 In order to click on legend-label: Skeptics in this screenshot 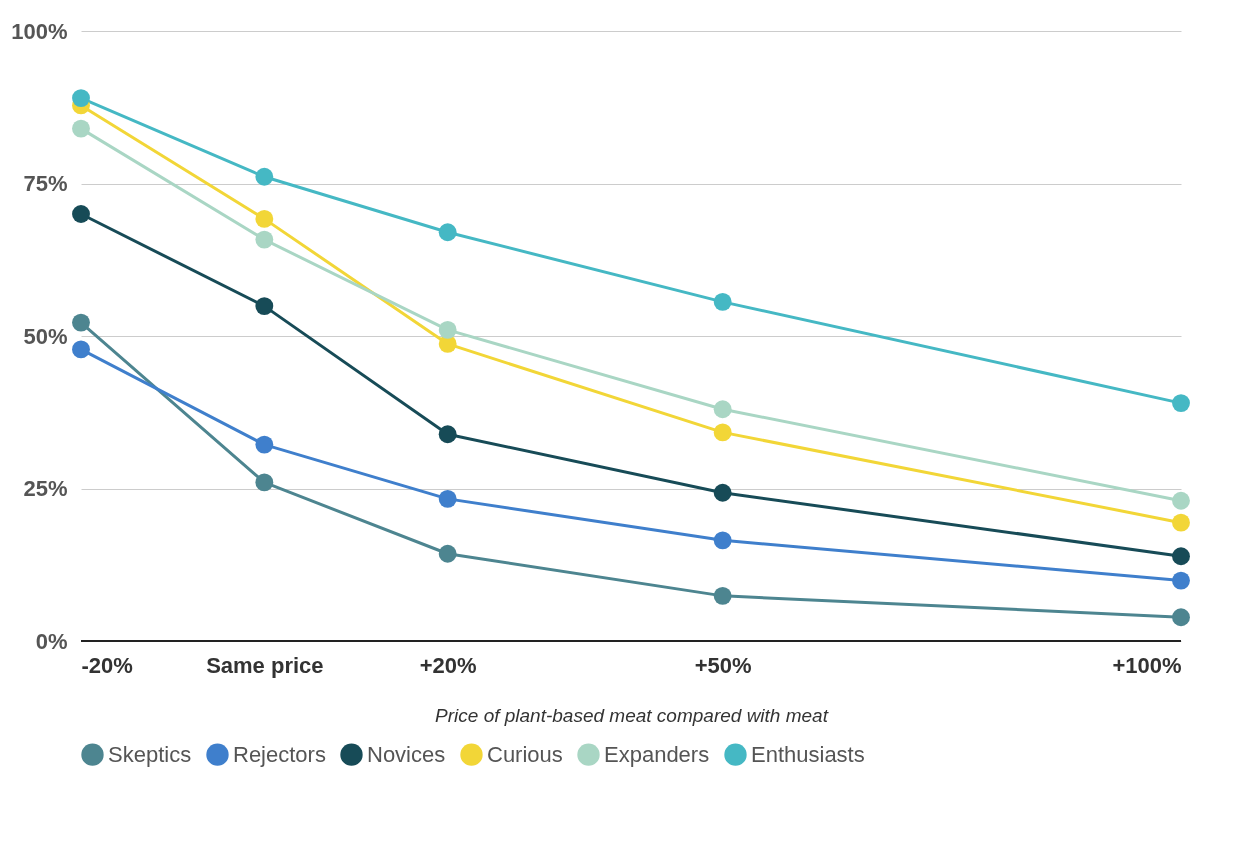, I will do `click(150, 754)`.